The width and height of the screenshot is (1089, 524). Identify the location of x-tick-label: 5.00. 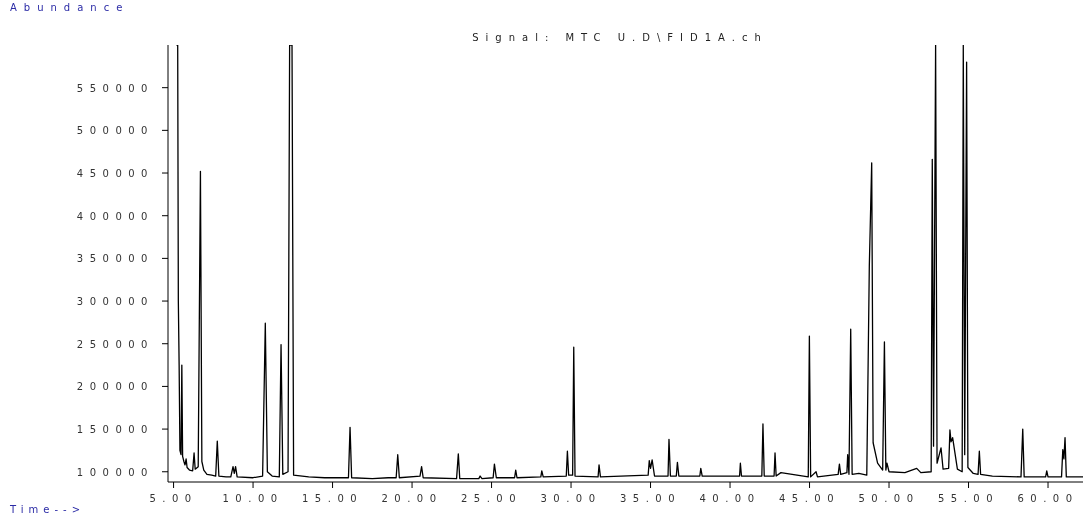
(173, 498).